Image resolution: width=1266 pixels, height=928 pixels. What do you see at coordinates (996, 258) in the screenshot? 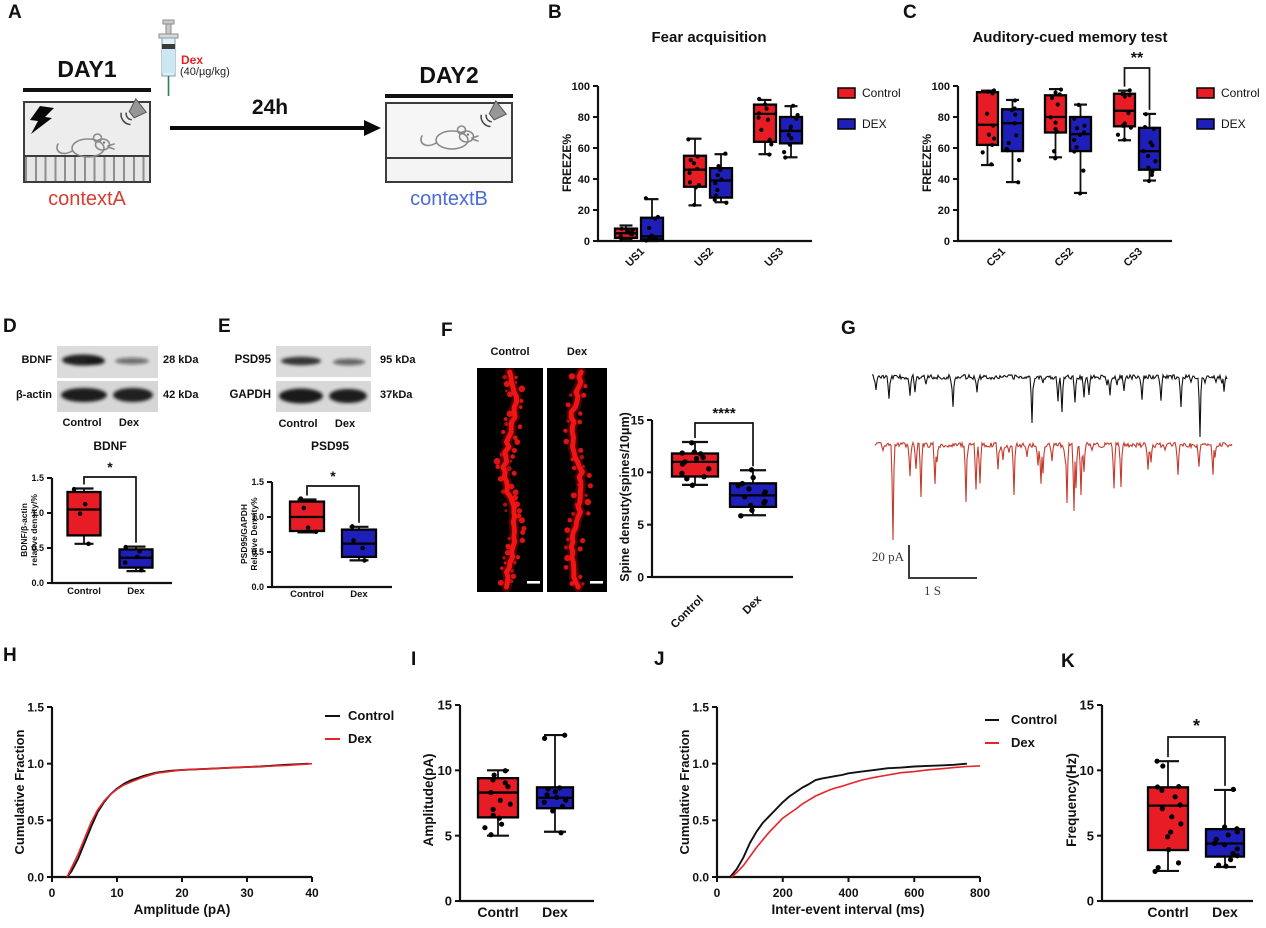
I see `svg-text: CS1` at bounding box center [996, 258].